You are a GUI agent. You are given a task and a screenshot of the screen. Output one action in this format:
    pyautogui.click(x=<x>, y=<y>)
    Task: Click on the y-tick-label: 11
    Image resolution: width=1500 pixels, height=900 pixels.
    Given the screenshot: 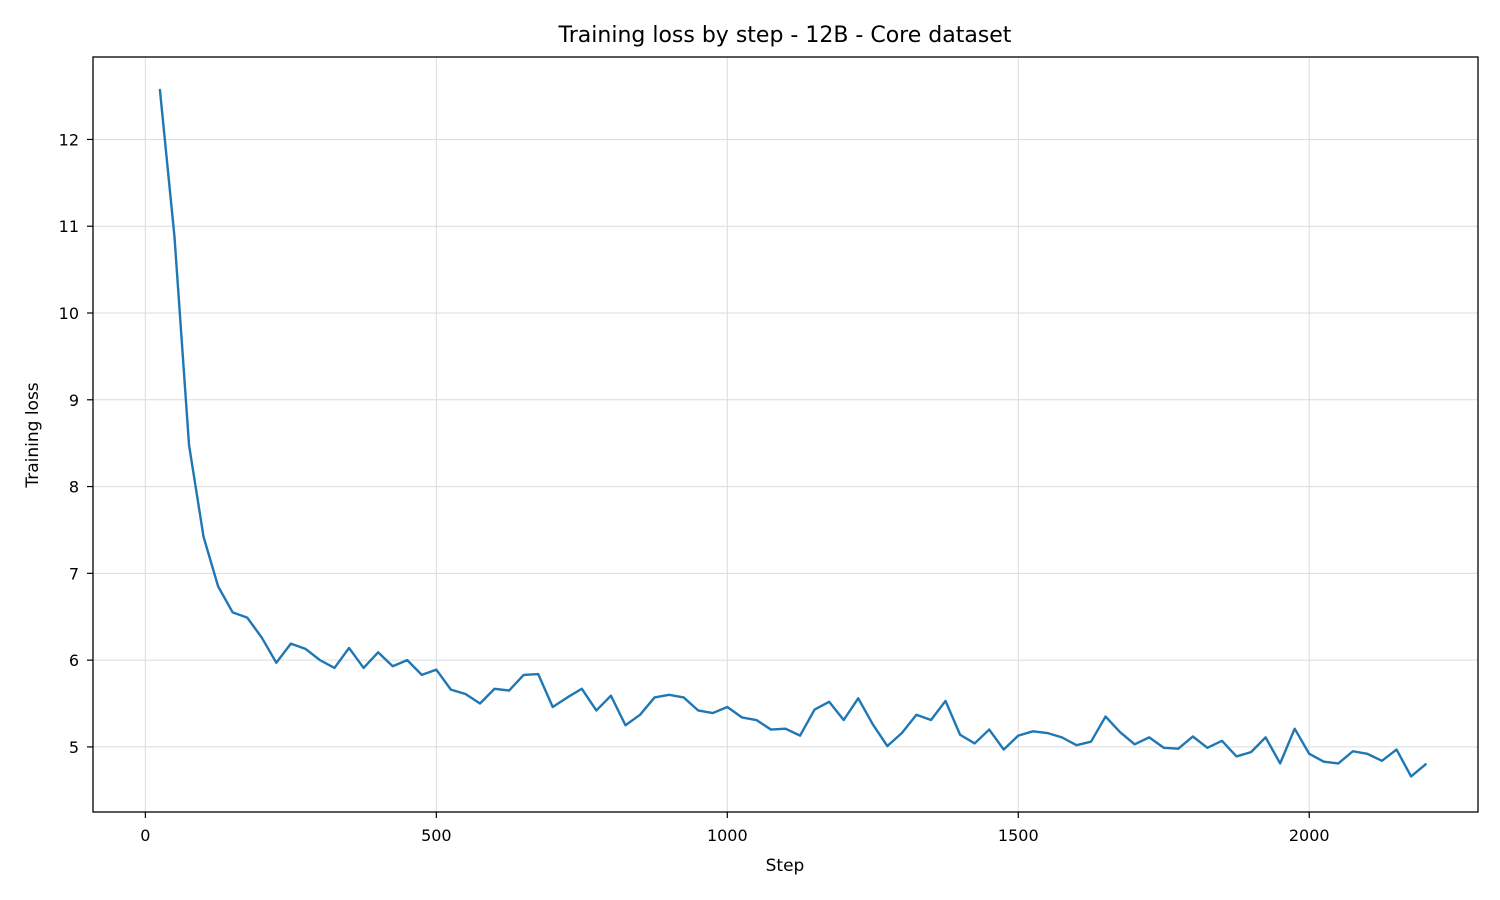 What is the action you would take?
    pyautogui.click(x=69, y=226)
    